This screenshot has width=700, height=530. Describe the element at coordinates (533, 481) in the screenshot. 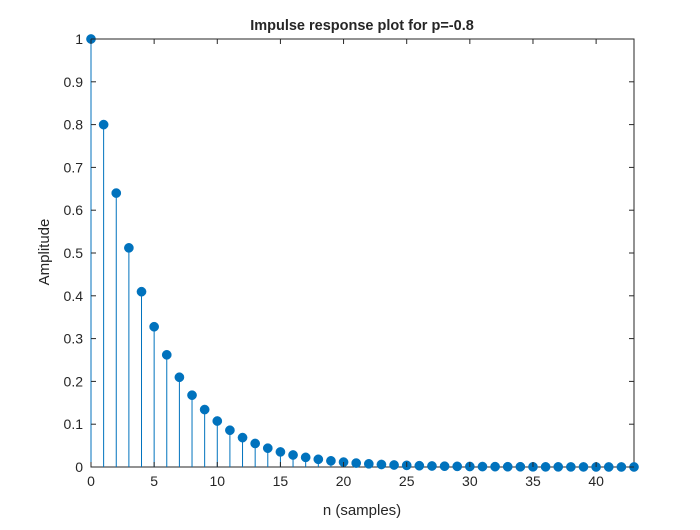

I see `x-tick-label: 35` at that location.